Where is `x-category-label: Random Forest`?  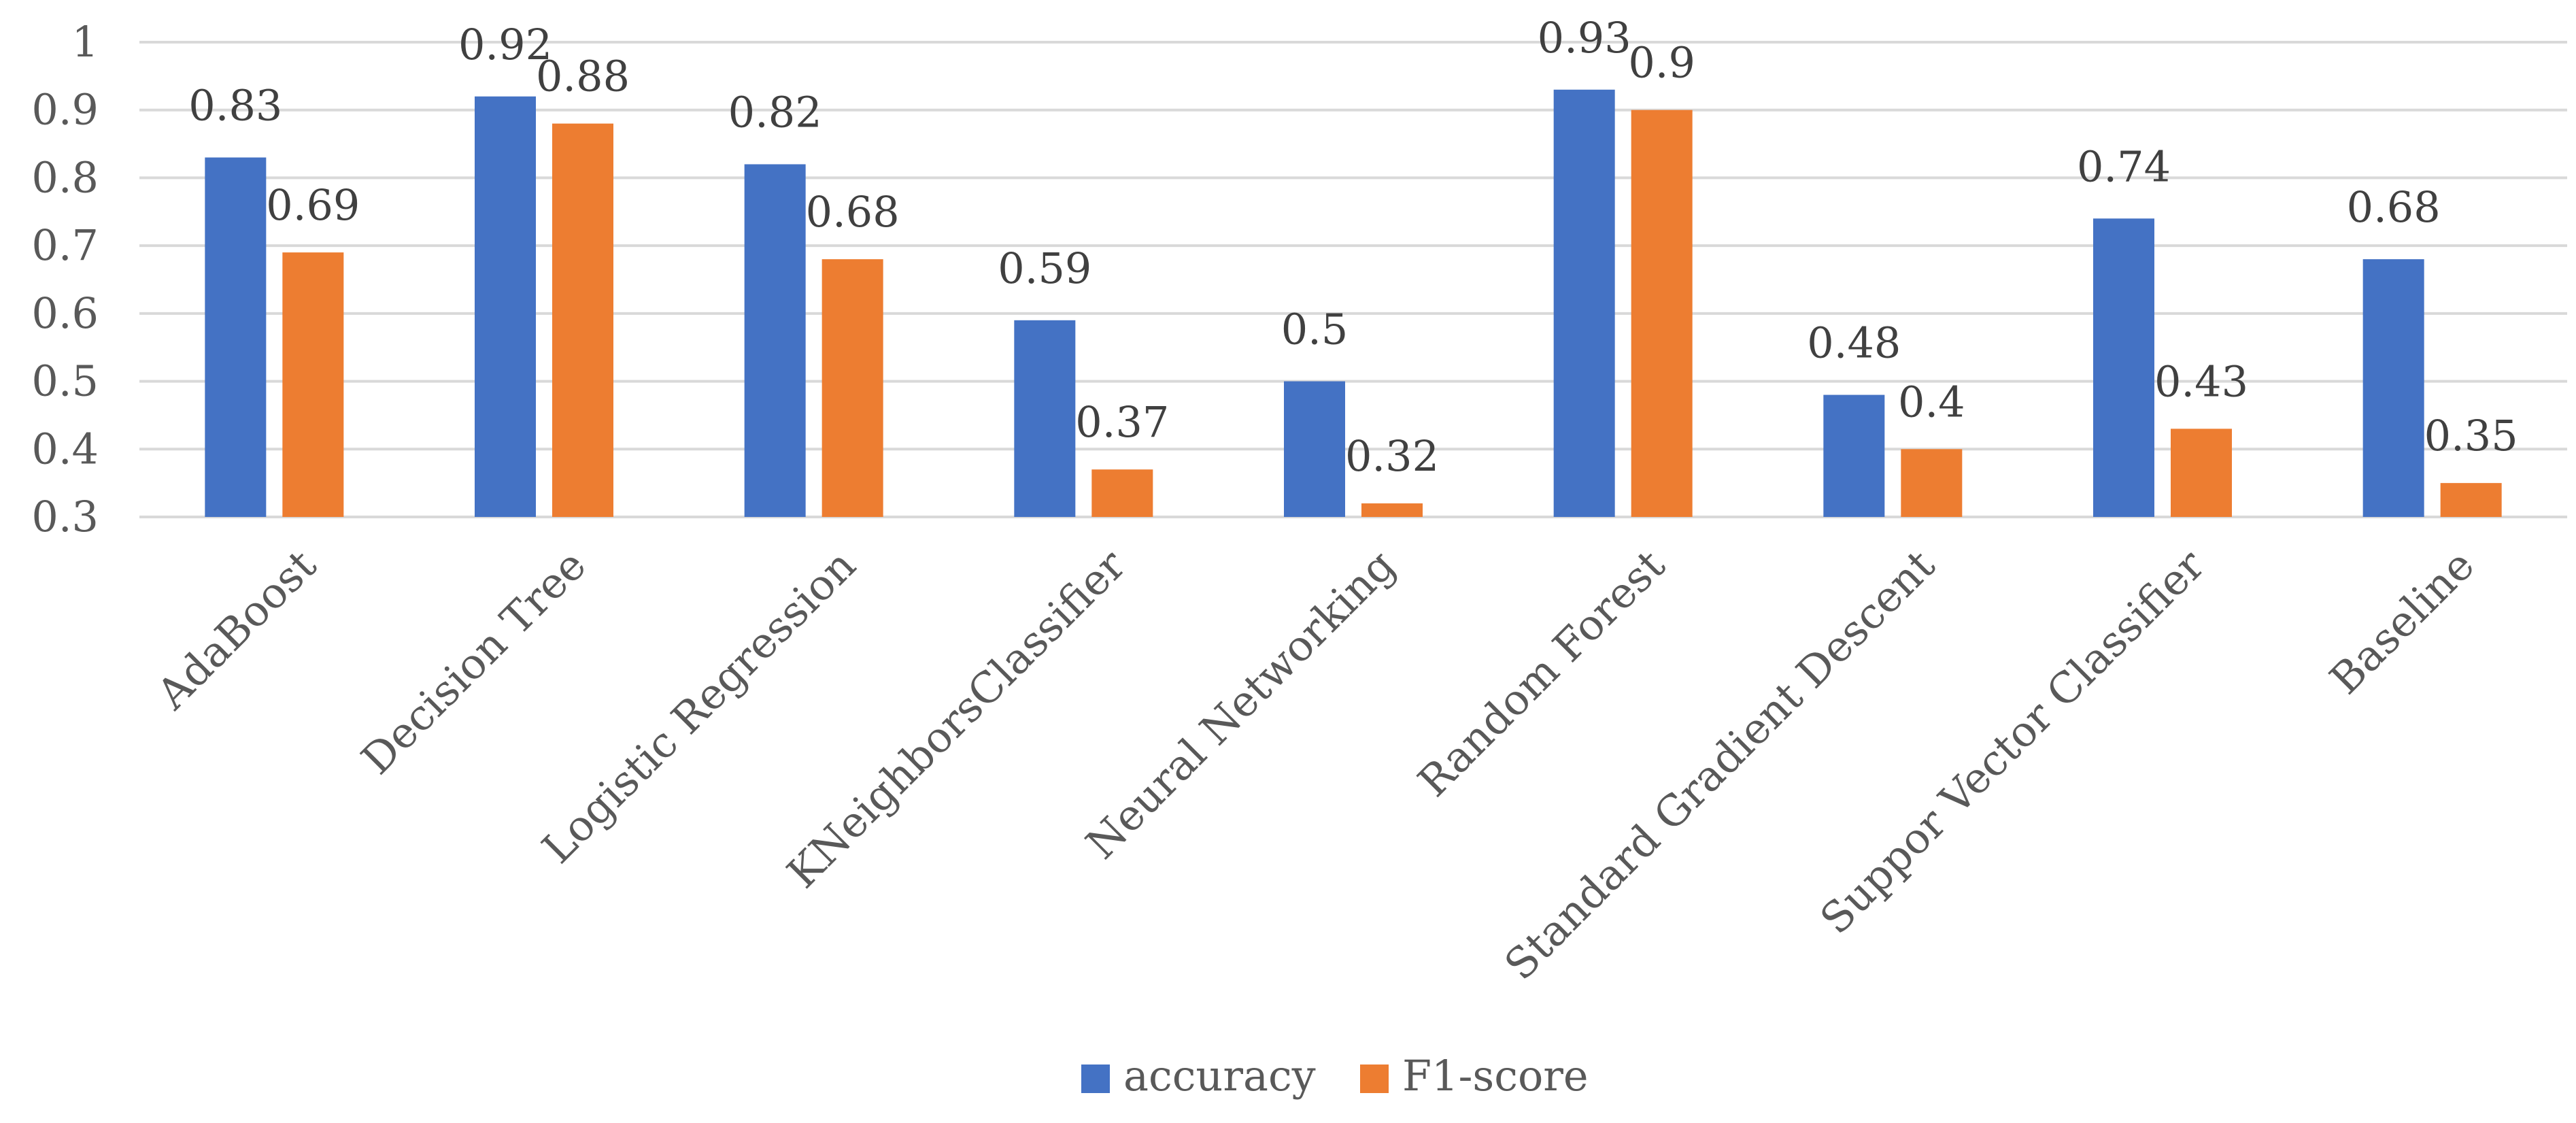
x-category-label: Random Forest is located at coordinates (1541, 673).